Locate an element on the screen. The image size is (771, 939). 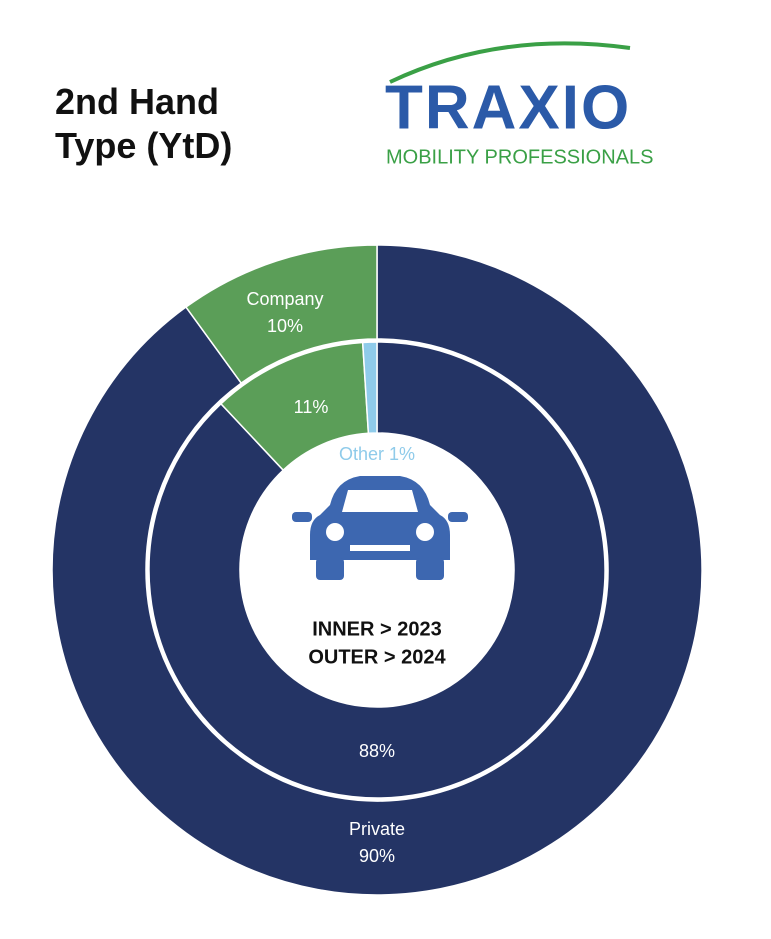
car-icon is located at coordinates (380, 528).